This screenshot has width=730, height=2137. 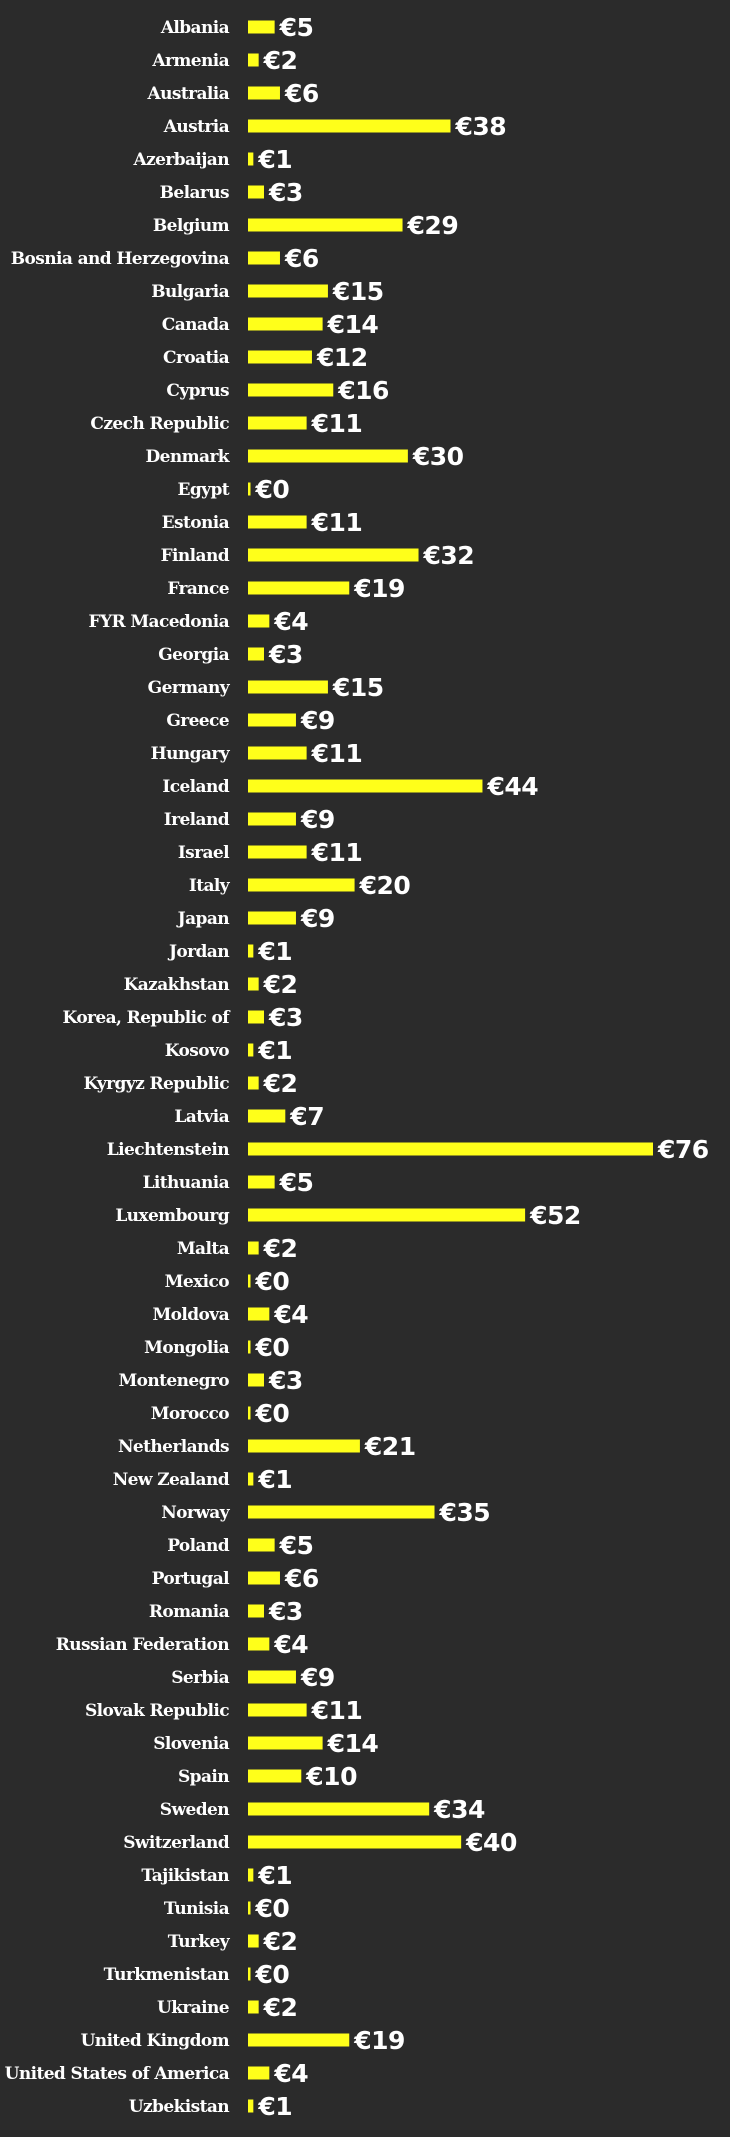 I want to click on country-label: Korea, Republic of, so click(x=147, y=1018).